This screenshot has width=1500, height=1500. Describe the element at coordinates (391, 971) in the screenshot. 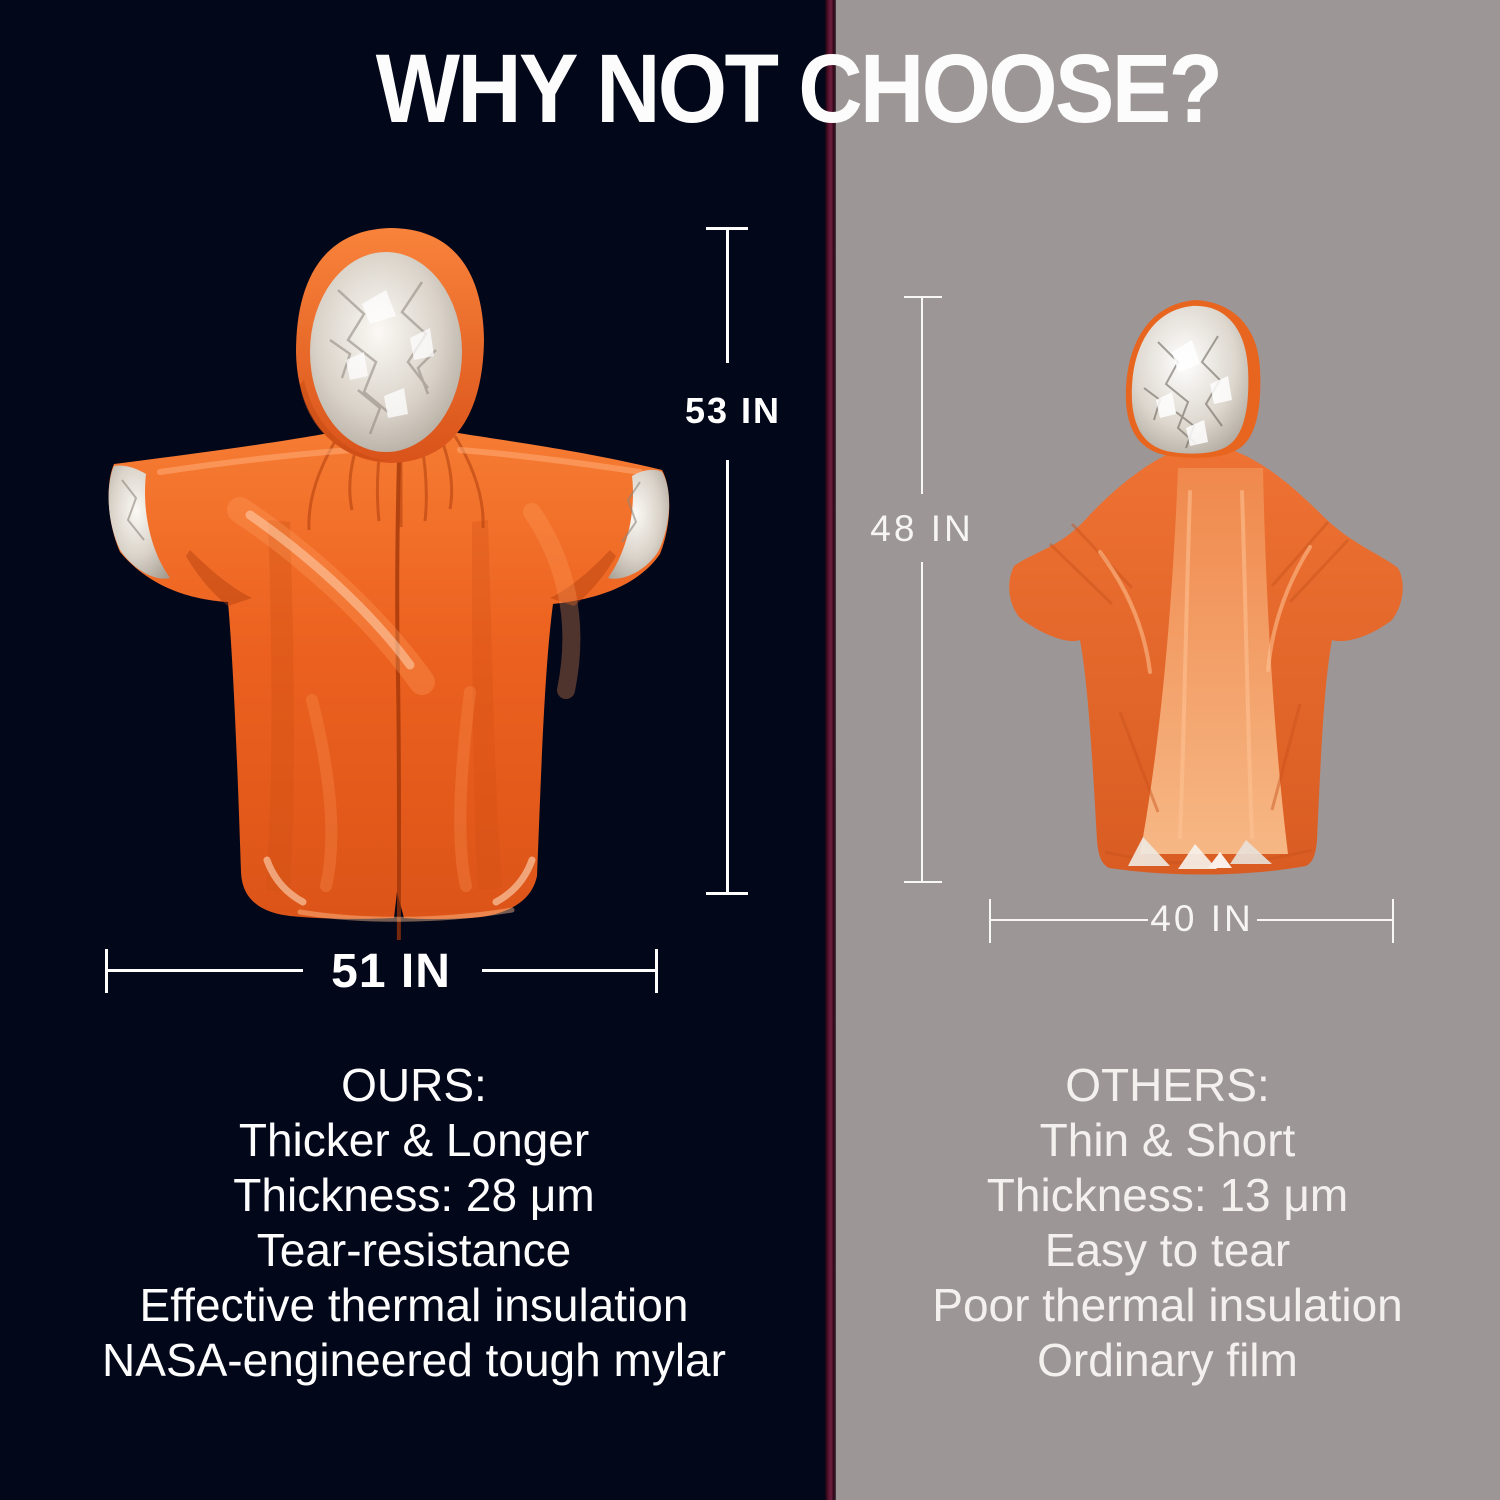

I see `ours-width-label: 51 IN` at that location.